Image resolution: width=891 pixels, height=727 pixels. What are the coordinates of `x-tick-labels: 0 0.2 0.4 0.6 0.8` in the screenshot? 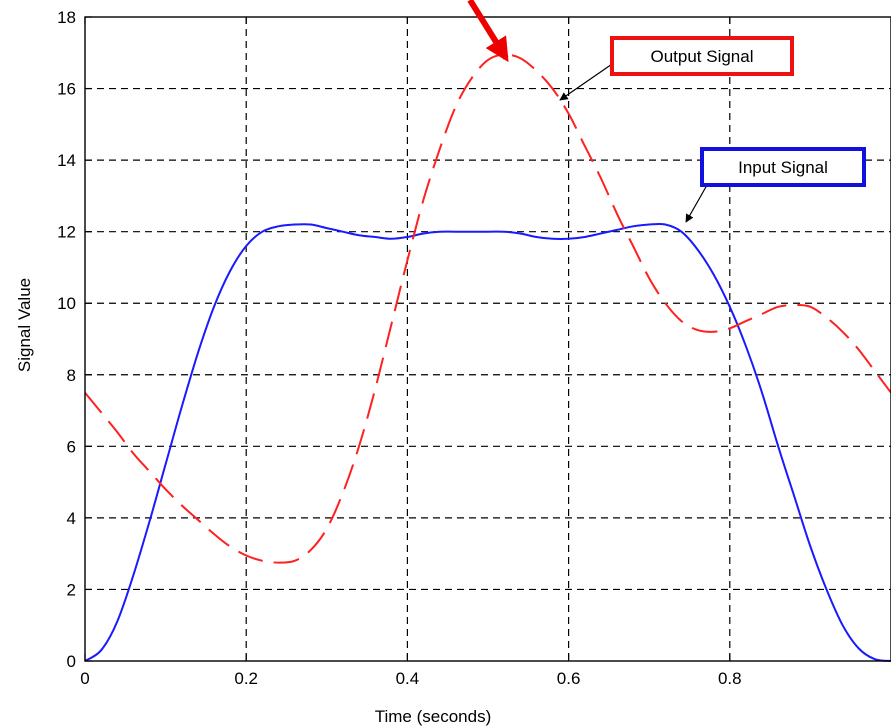 It's located at (410, 678).